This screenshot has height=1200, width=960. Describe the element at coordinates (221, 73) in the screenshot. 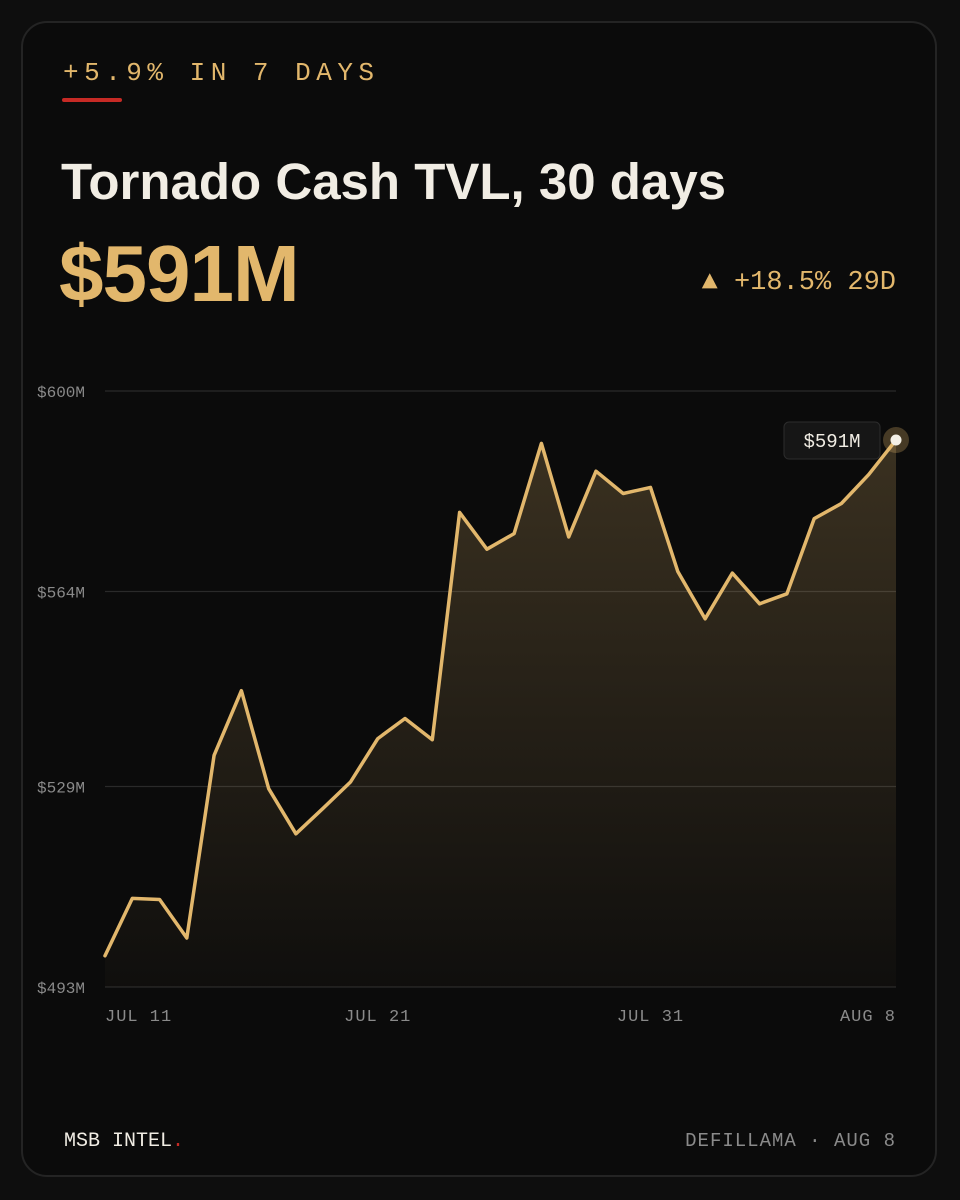

I see `weekly-change-kicker: +5.9% IN 7 DAYS` at that location.